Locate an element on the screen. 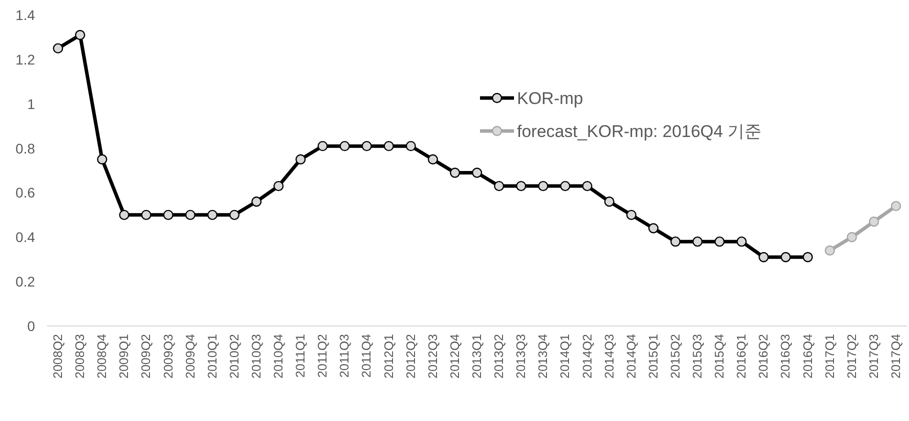 This screenshot has width=909, height=421. xtick: 2013Q1 is located at coordinates (477, 356).